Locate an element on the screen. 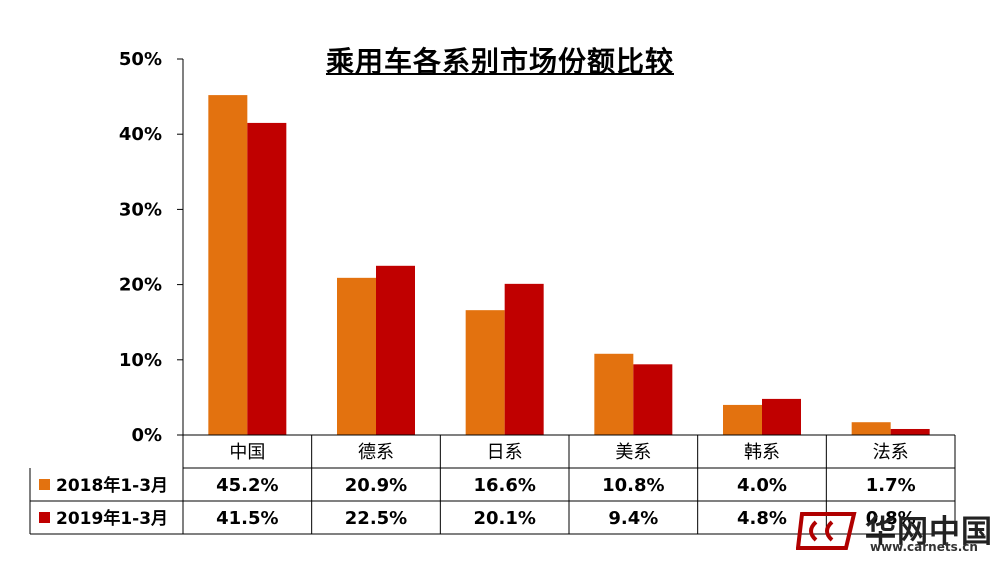 This screenshot has height=563, width=1000. y-tick-label: 20% is located at coordinates (140, 285).